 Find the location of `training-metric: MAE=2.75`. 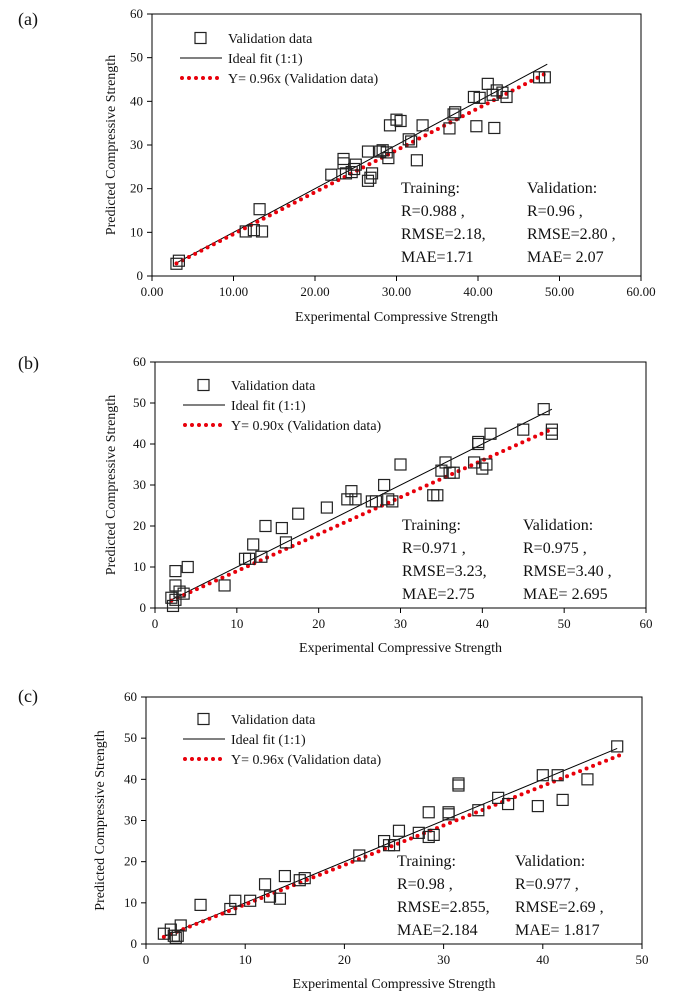

training-metric: MAE=2.75 is located at coordinates (438, 594).